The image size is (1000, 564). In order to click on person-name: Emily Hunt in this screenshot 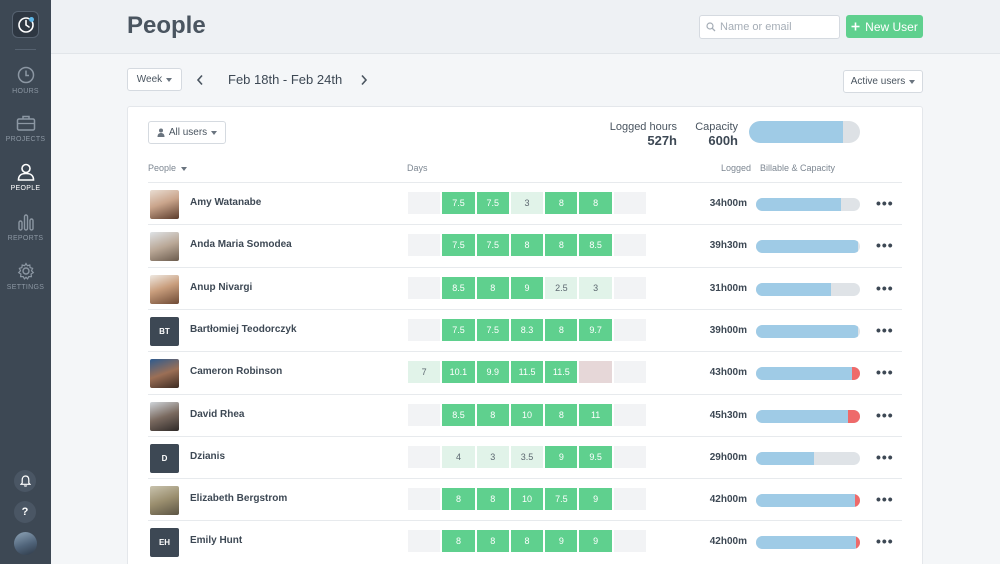, I will do `click(216, 541)`.